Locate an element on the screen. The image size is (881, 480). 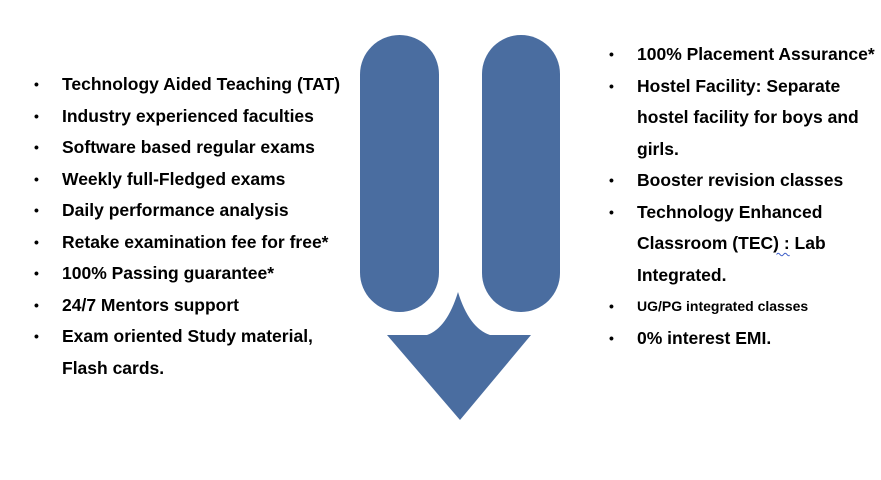
list-item: • 100% Passing guarantee* is located at coordinates (188, 274).